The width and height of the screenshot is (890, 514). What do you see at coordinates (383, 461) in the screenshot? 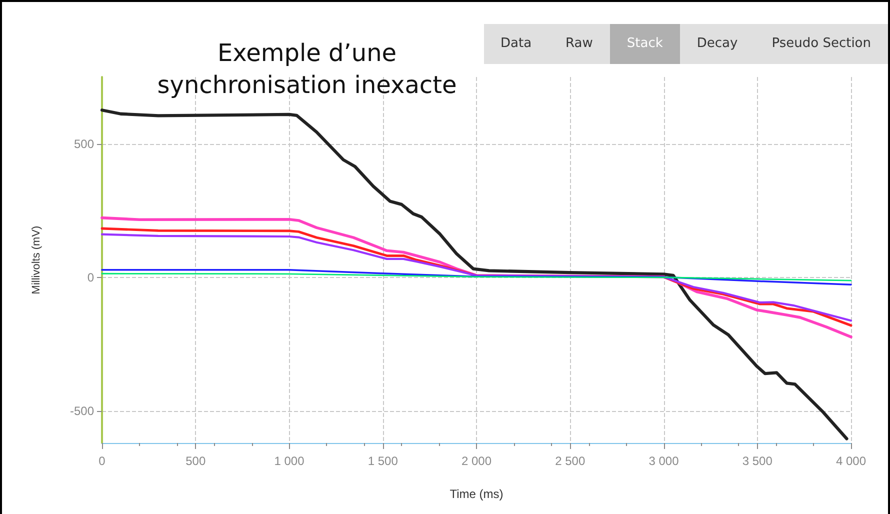
I see `x-tick-label: 1 500` at bounding box center [383, 461].